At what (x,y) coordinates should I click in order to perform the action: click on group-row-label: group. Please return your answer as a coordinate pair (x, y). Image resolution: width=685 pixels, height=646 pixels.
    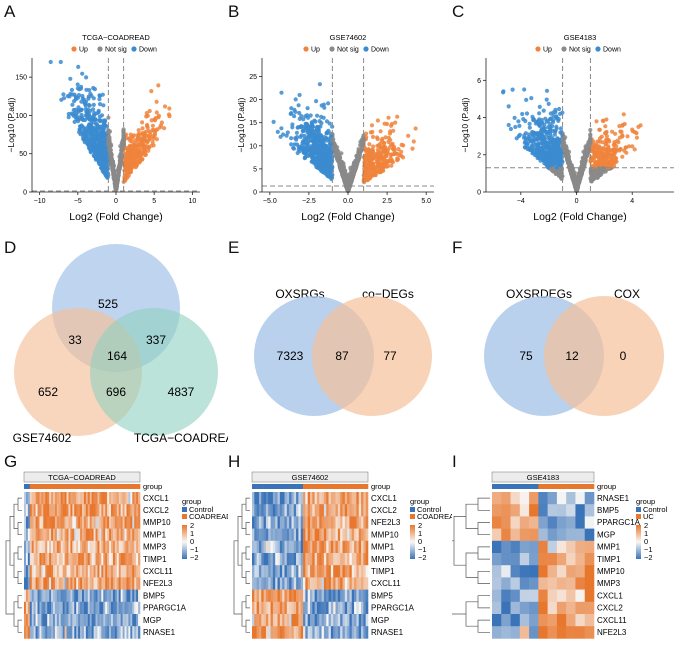
    Looking at the image, I should click on (152, 486).